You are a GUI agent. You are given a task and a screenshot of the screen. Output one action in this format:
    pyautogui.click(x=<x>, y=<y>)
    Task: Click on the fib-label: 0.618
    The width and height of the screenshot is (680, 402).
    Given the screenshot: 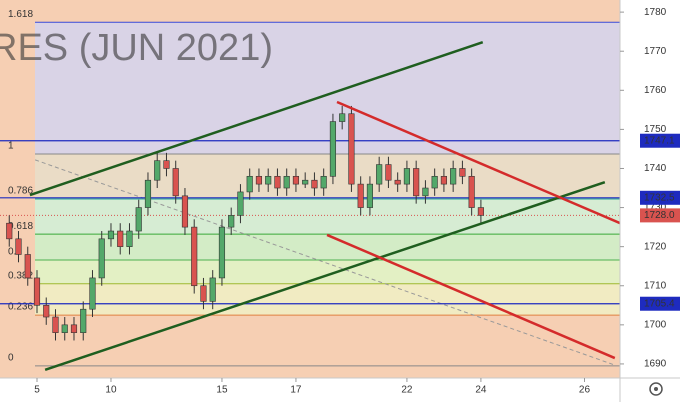 What is the action you would take?
    pyautogui.click(x=20, y=226)
    